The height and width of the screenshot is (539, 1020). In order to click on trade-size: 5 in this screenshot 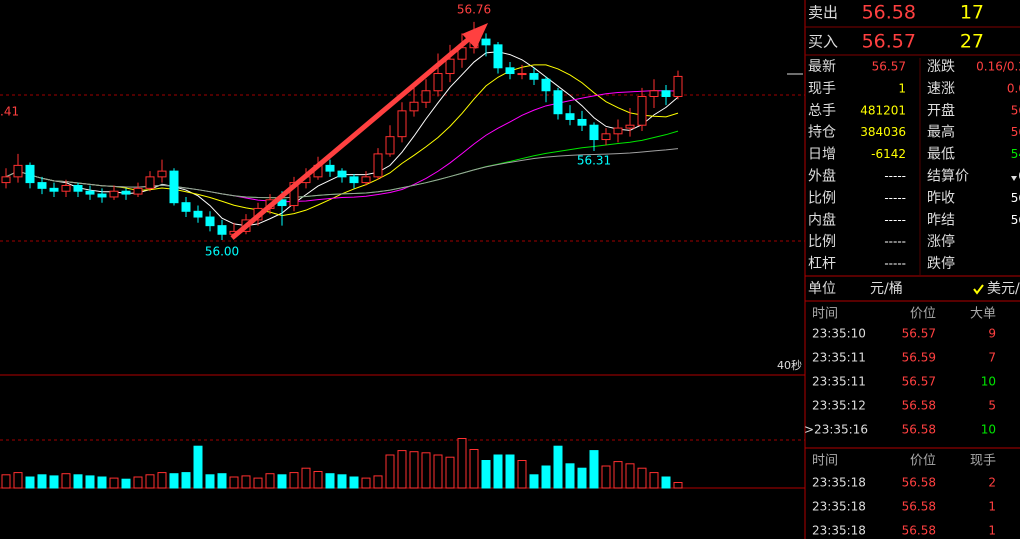, I will do `click(992, 406)`.